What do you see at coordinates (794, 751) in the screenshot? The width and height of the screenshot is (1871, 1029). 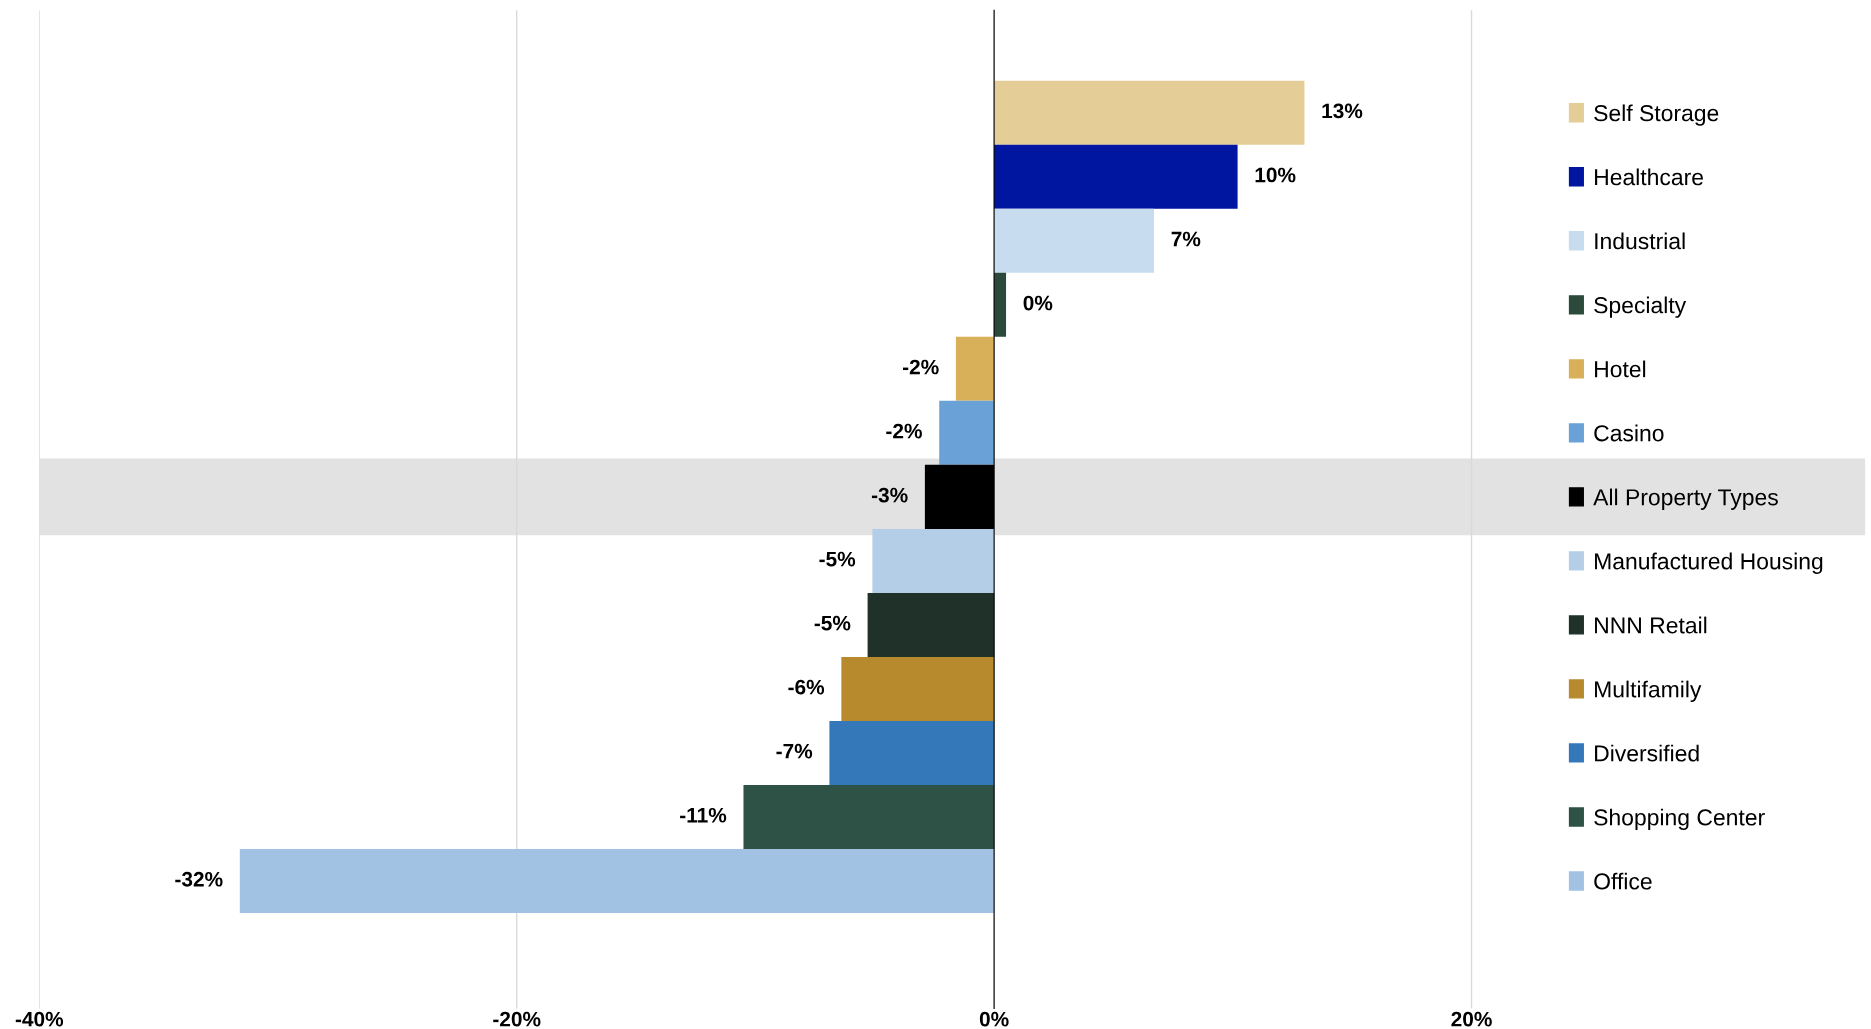 I see `data-label: -7%` at bounding box center [794, 751].